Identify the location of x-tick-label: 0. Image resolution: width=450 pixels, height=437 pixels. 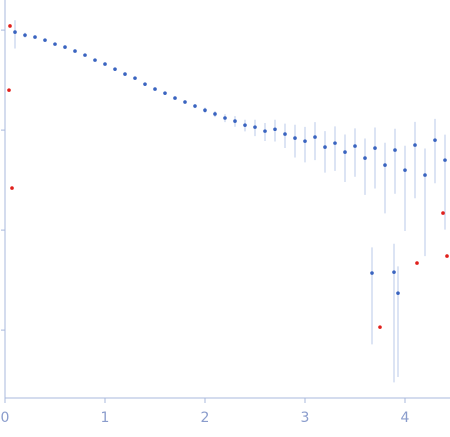
(5, 418).